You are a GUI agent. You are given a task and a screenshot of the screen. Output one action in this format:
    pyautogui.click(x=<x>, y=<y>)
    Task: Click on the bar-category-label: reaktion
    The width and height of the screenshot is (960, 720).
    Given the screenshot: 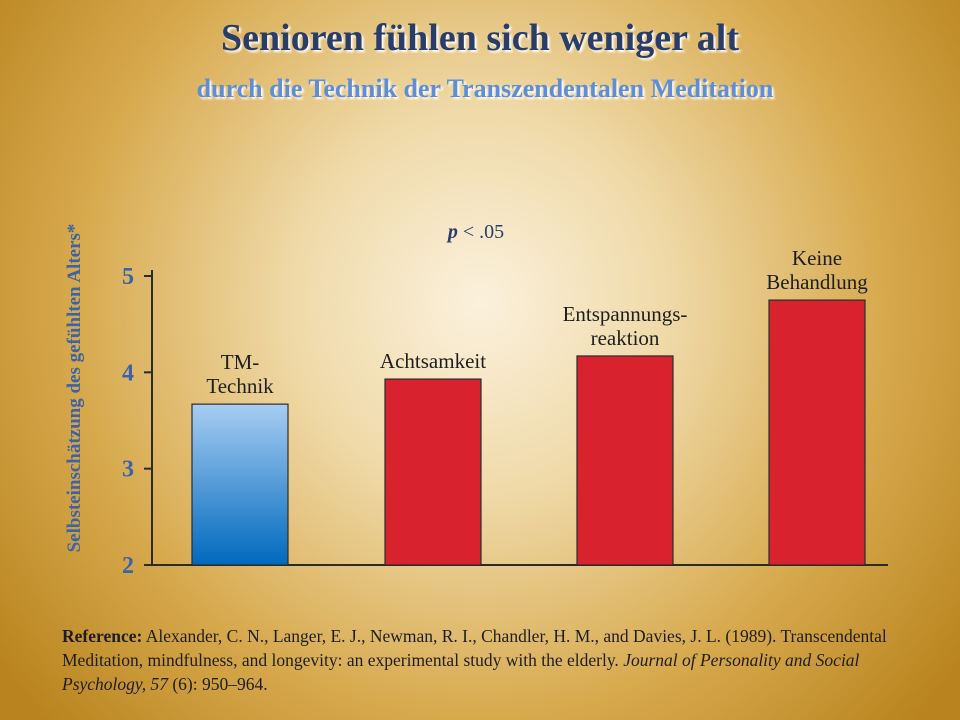 What is the action you would take?
    pyautogui.click(x=625, y=338)
    